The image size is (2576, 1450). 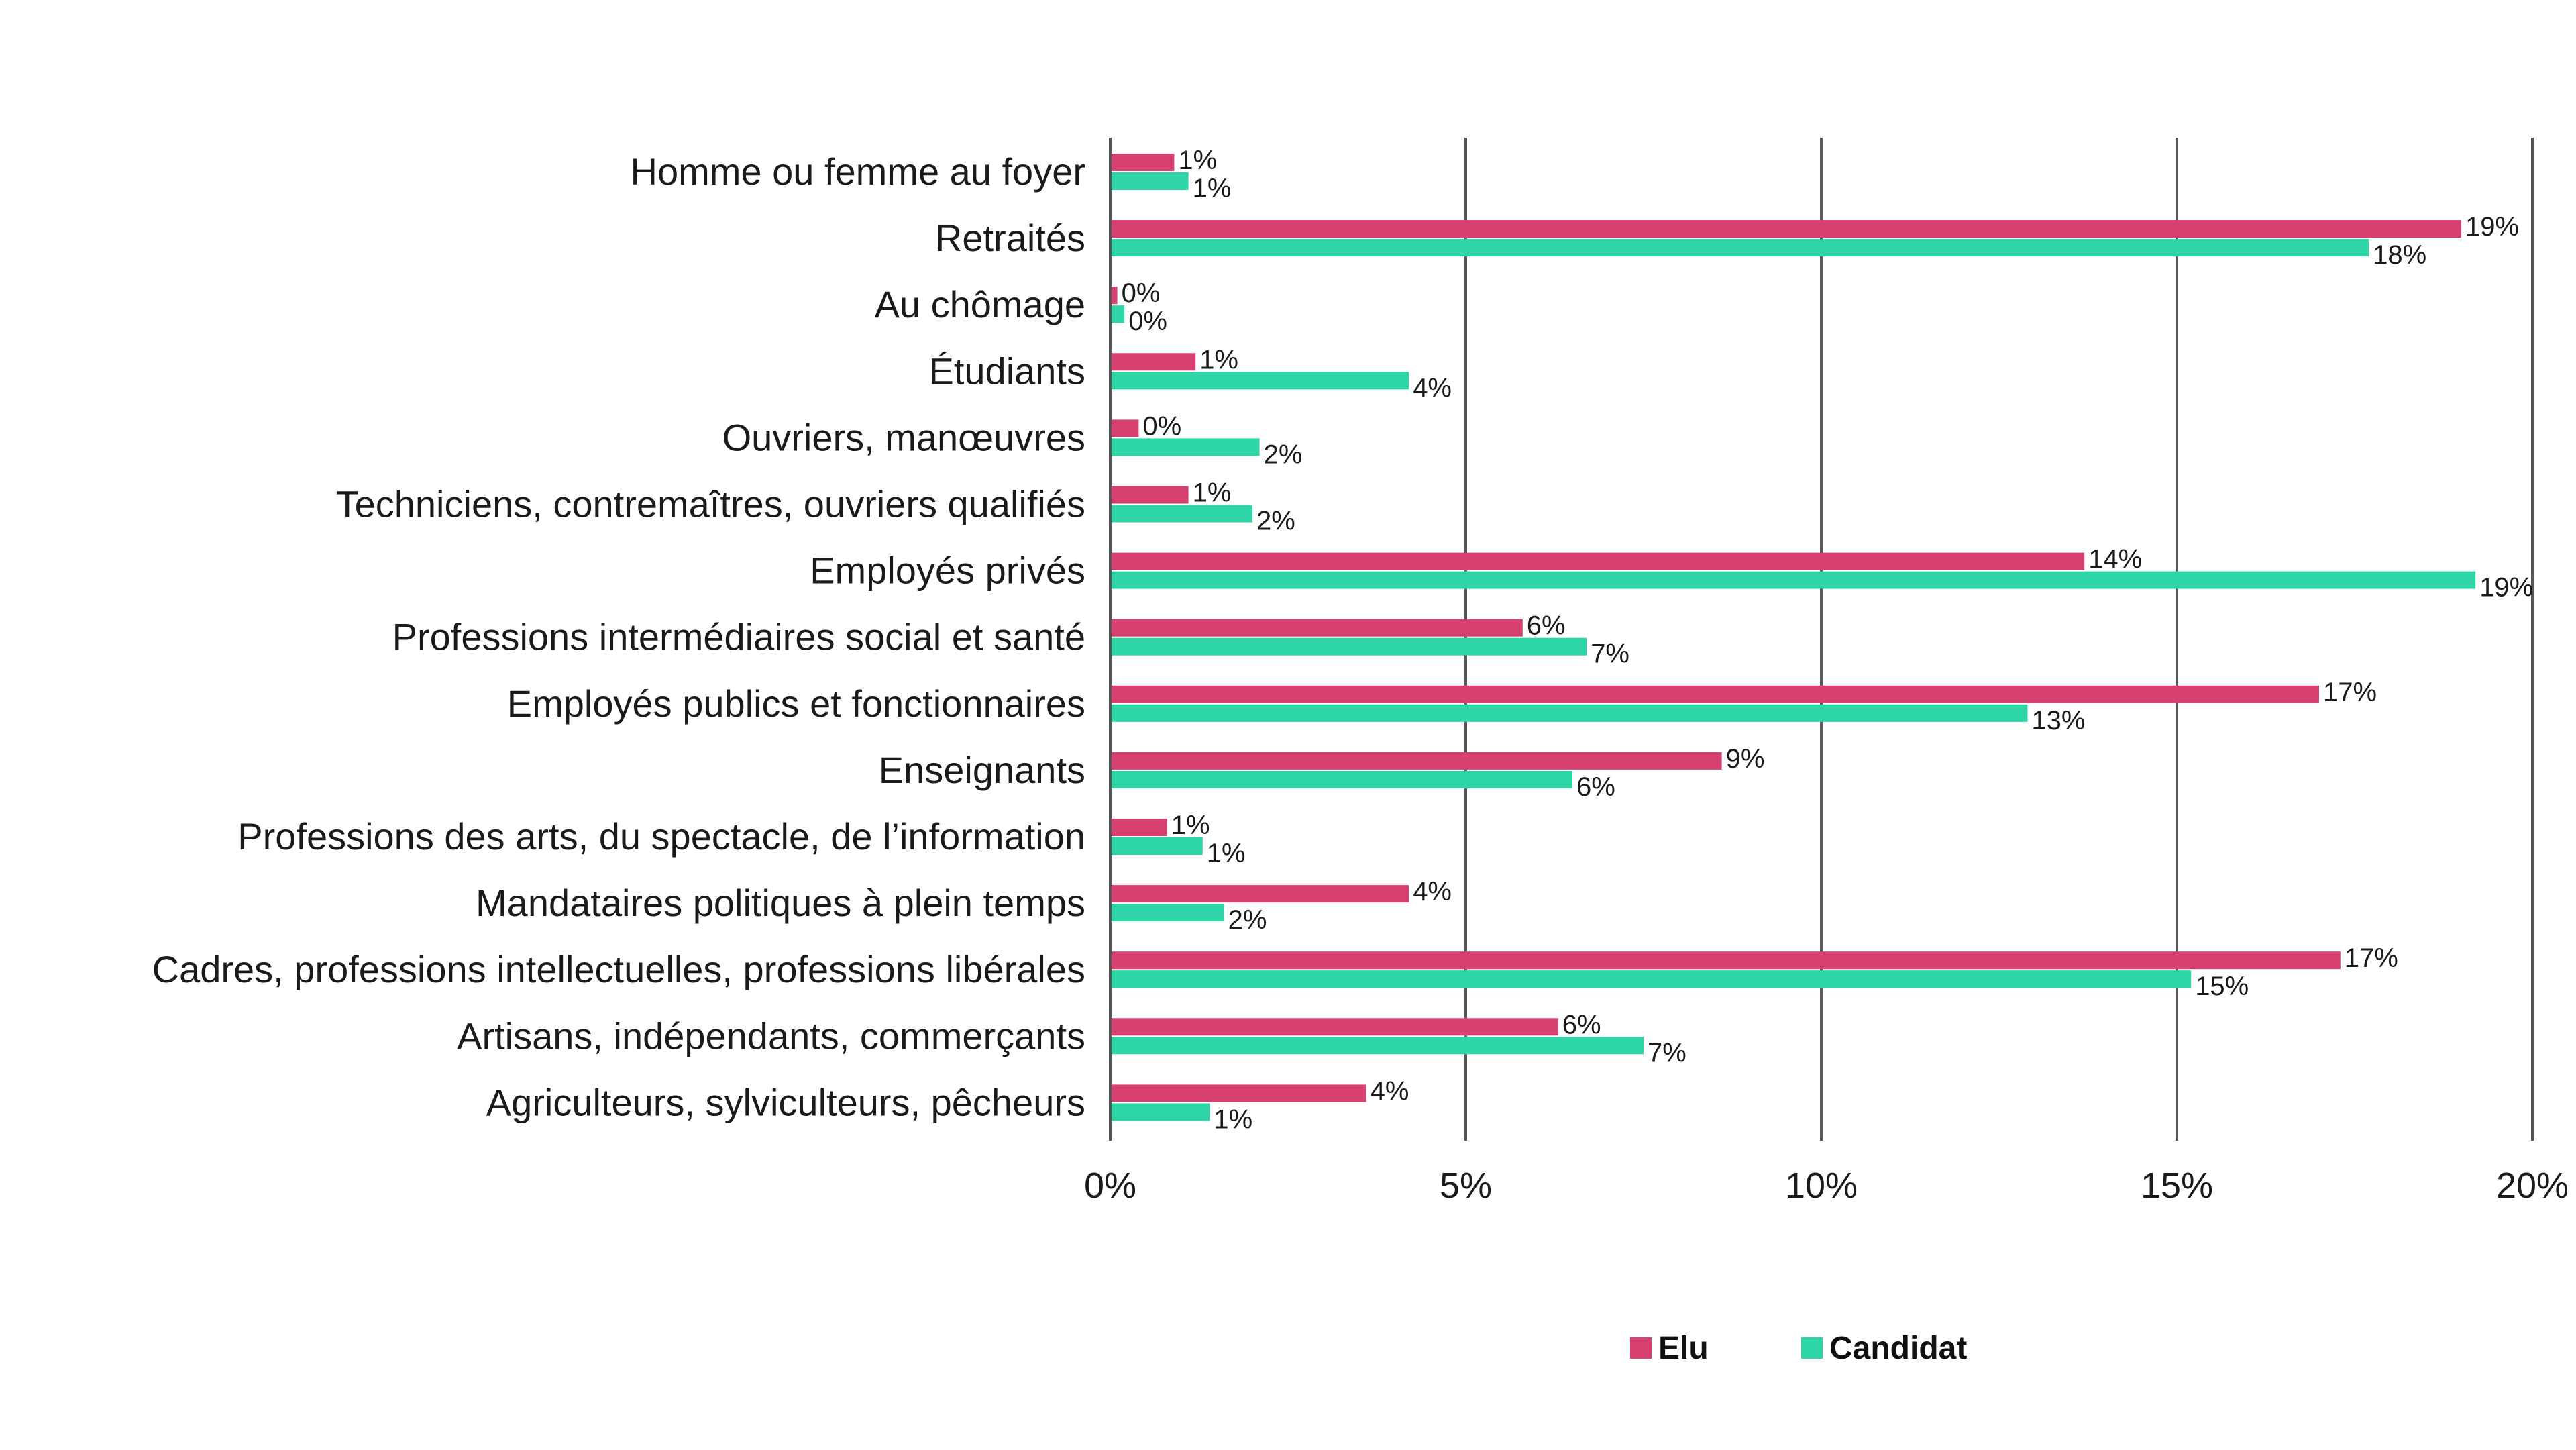 I want to click on category-label: Homme ou femme au foyer, so click(x=858, y=171).